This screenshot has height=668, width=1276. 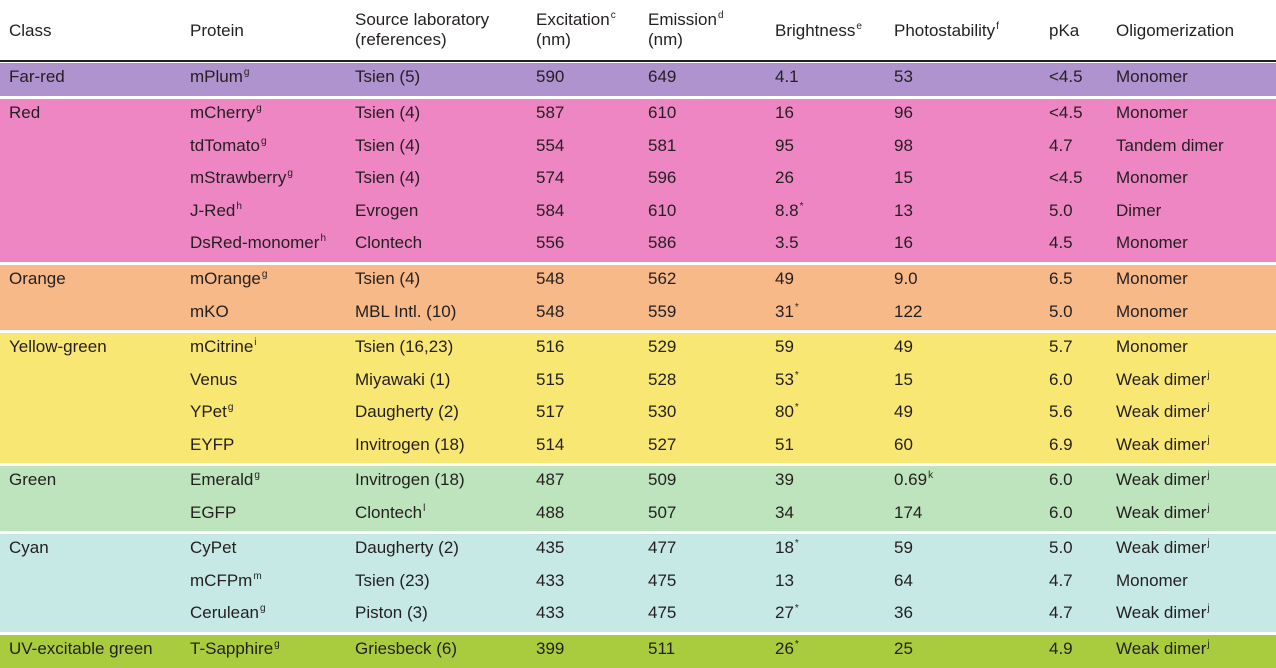 What do you see at coordinates (390, 513) in the screenshot?
I see `source-cell: Clontechl` at bounding box center [390, 513].